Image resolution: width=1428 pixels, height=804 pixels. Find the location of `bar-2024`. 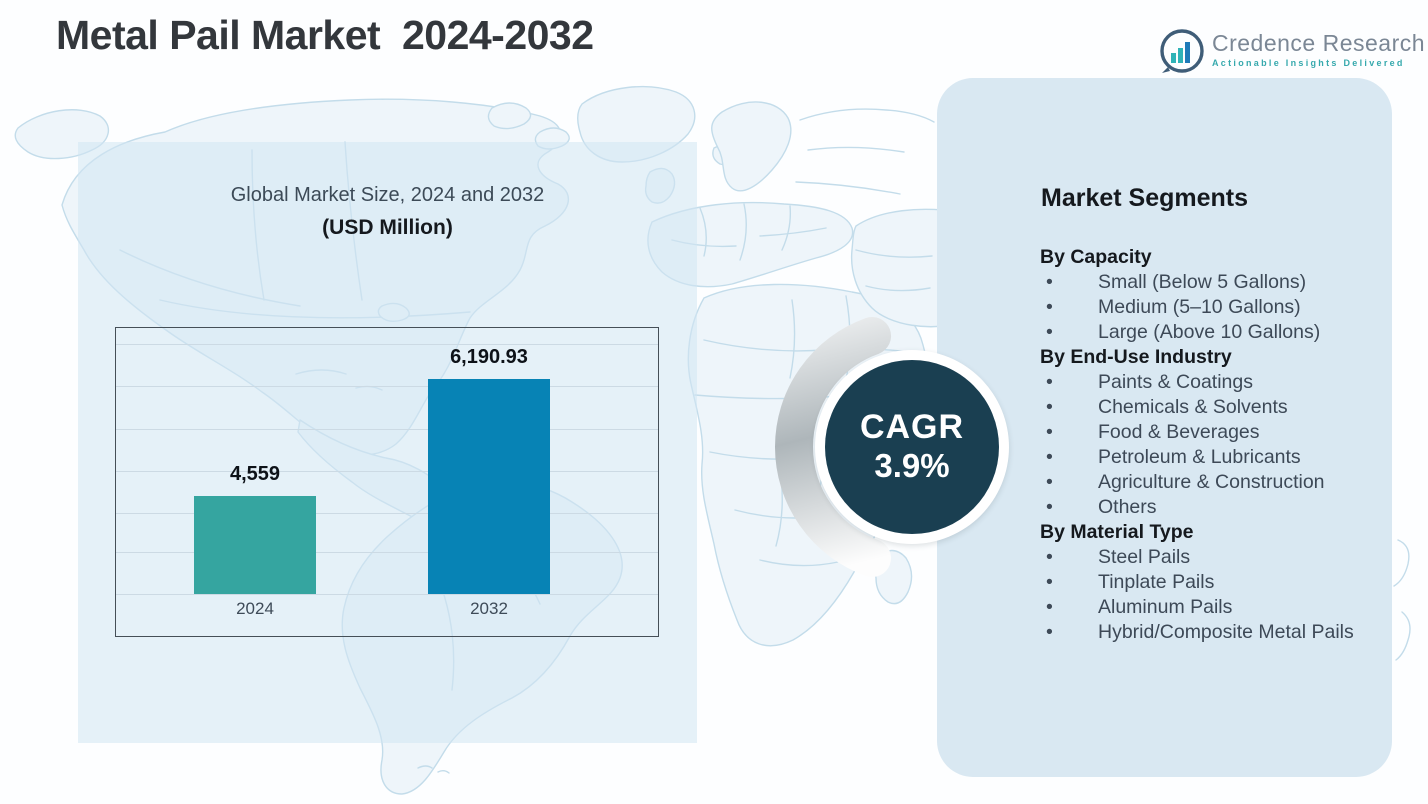

bar-2024 is located at coordinates (255, 545).